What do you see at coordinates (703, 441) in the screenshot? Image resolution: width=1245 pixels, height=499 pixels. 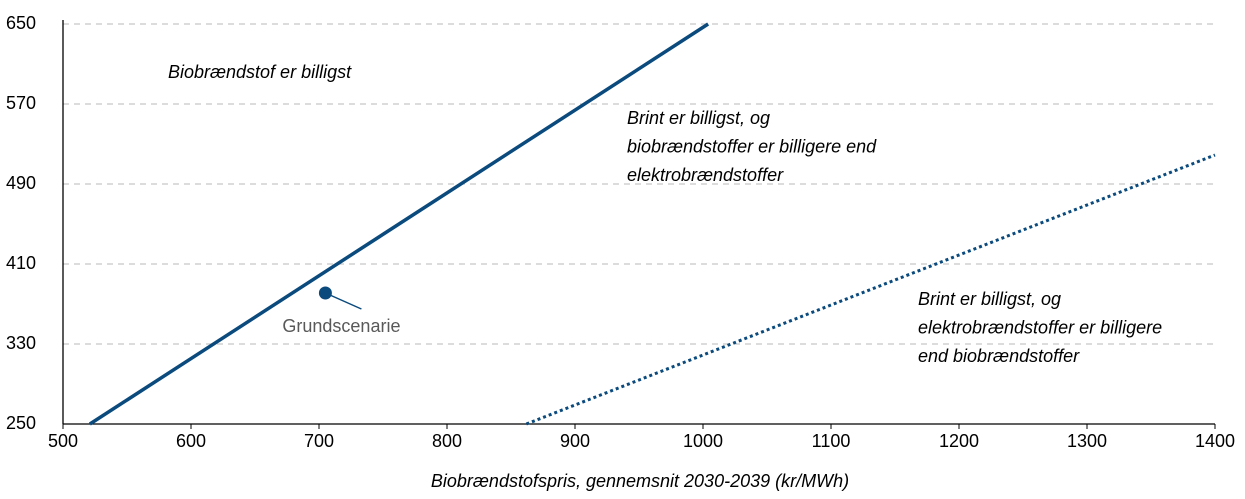 I see `x-tick-label: 1000` at bounding box center [703, 441].